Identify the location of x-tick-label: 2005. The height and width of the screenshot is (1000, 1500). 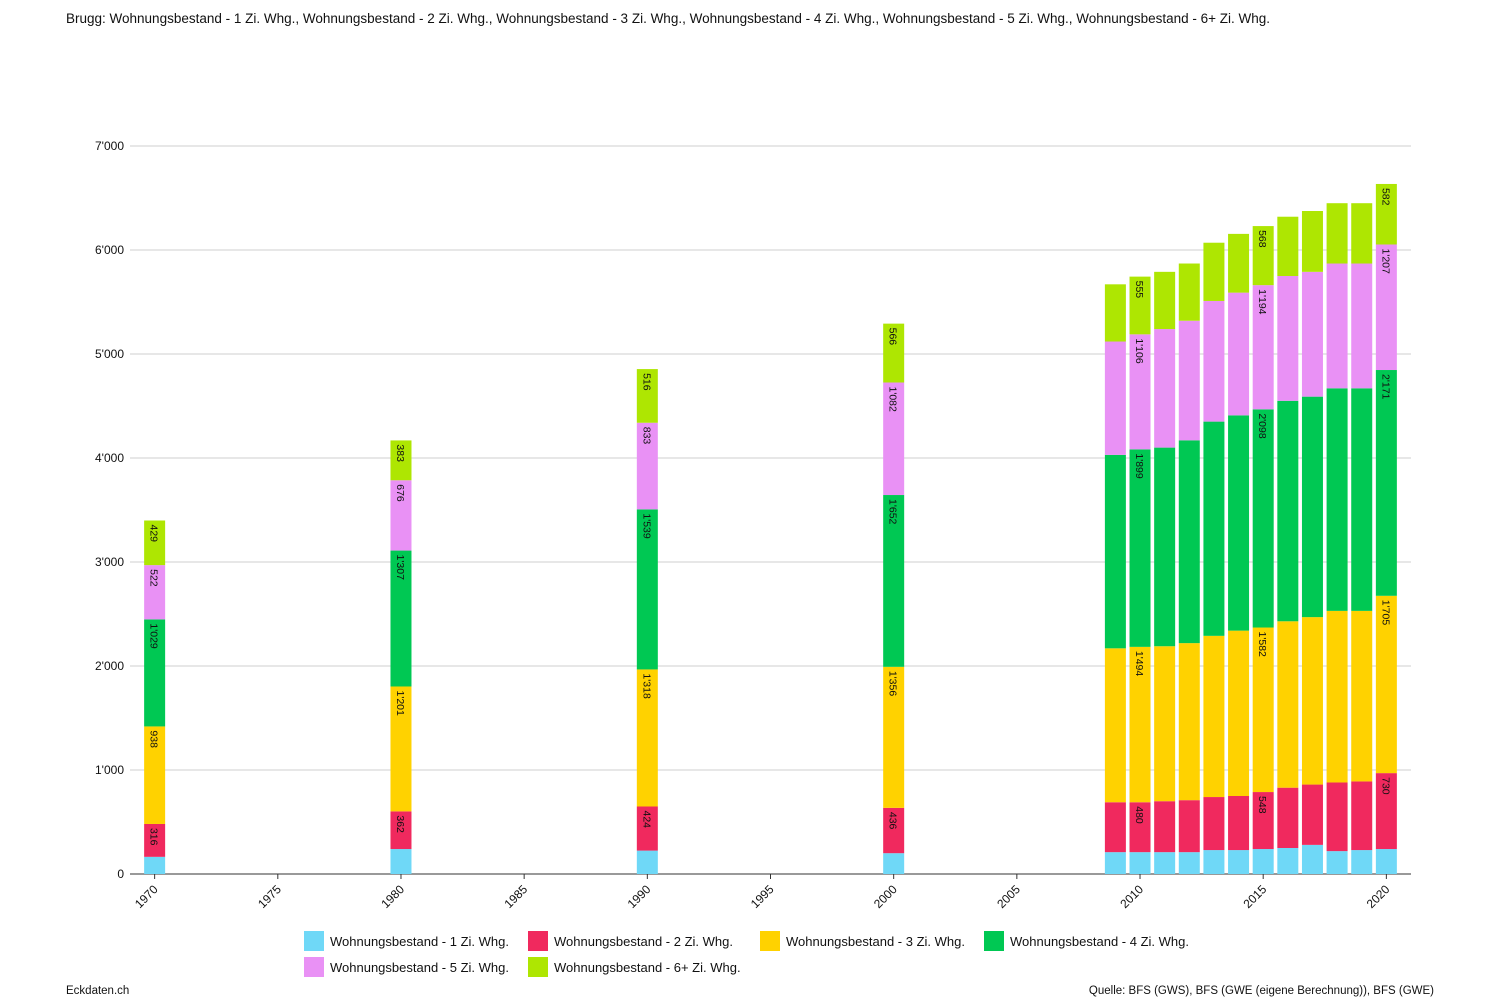
(1008, 896).